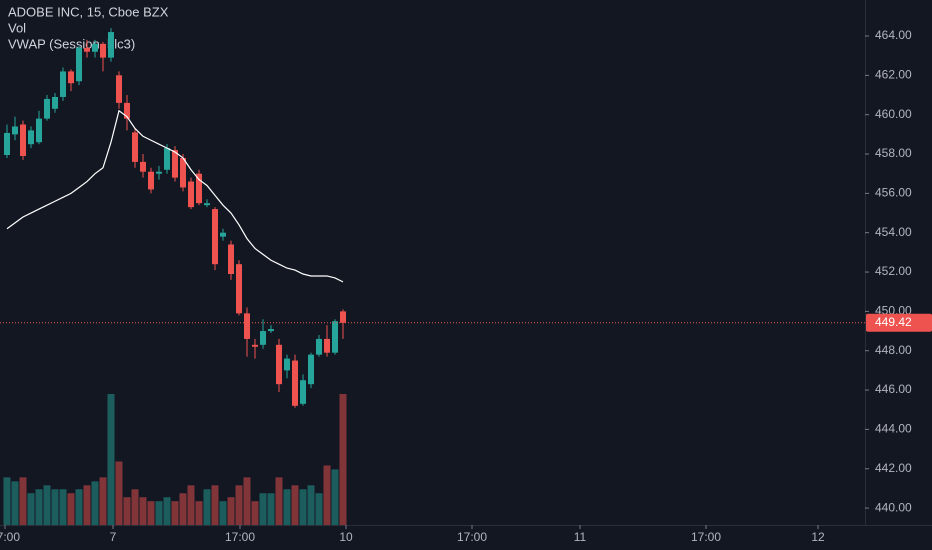 The height and width of the screenshot is (550, 932). What do you see at coordinates (899, 322) in the screenshot?
I see `last-price-badge` at bounding box center [899, 322].